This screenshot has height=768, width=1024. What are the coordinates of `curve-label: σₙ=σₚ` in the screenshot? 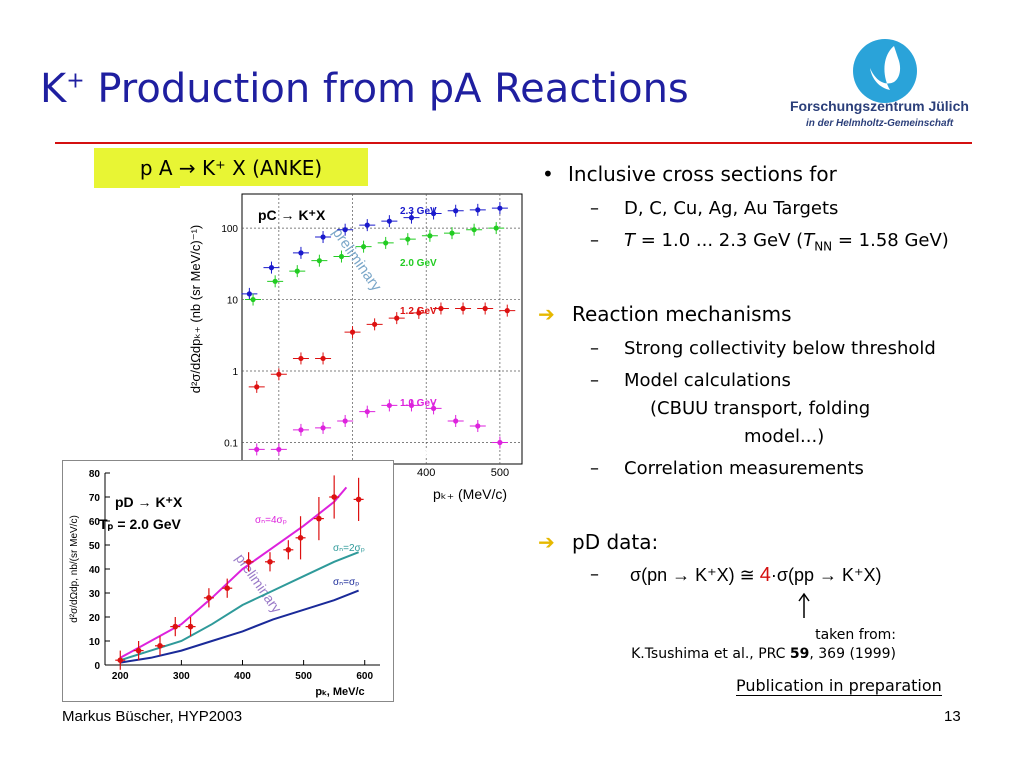 It's located at (346, 582).